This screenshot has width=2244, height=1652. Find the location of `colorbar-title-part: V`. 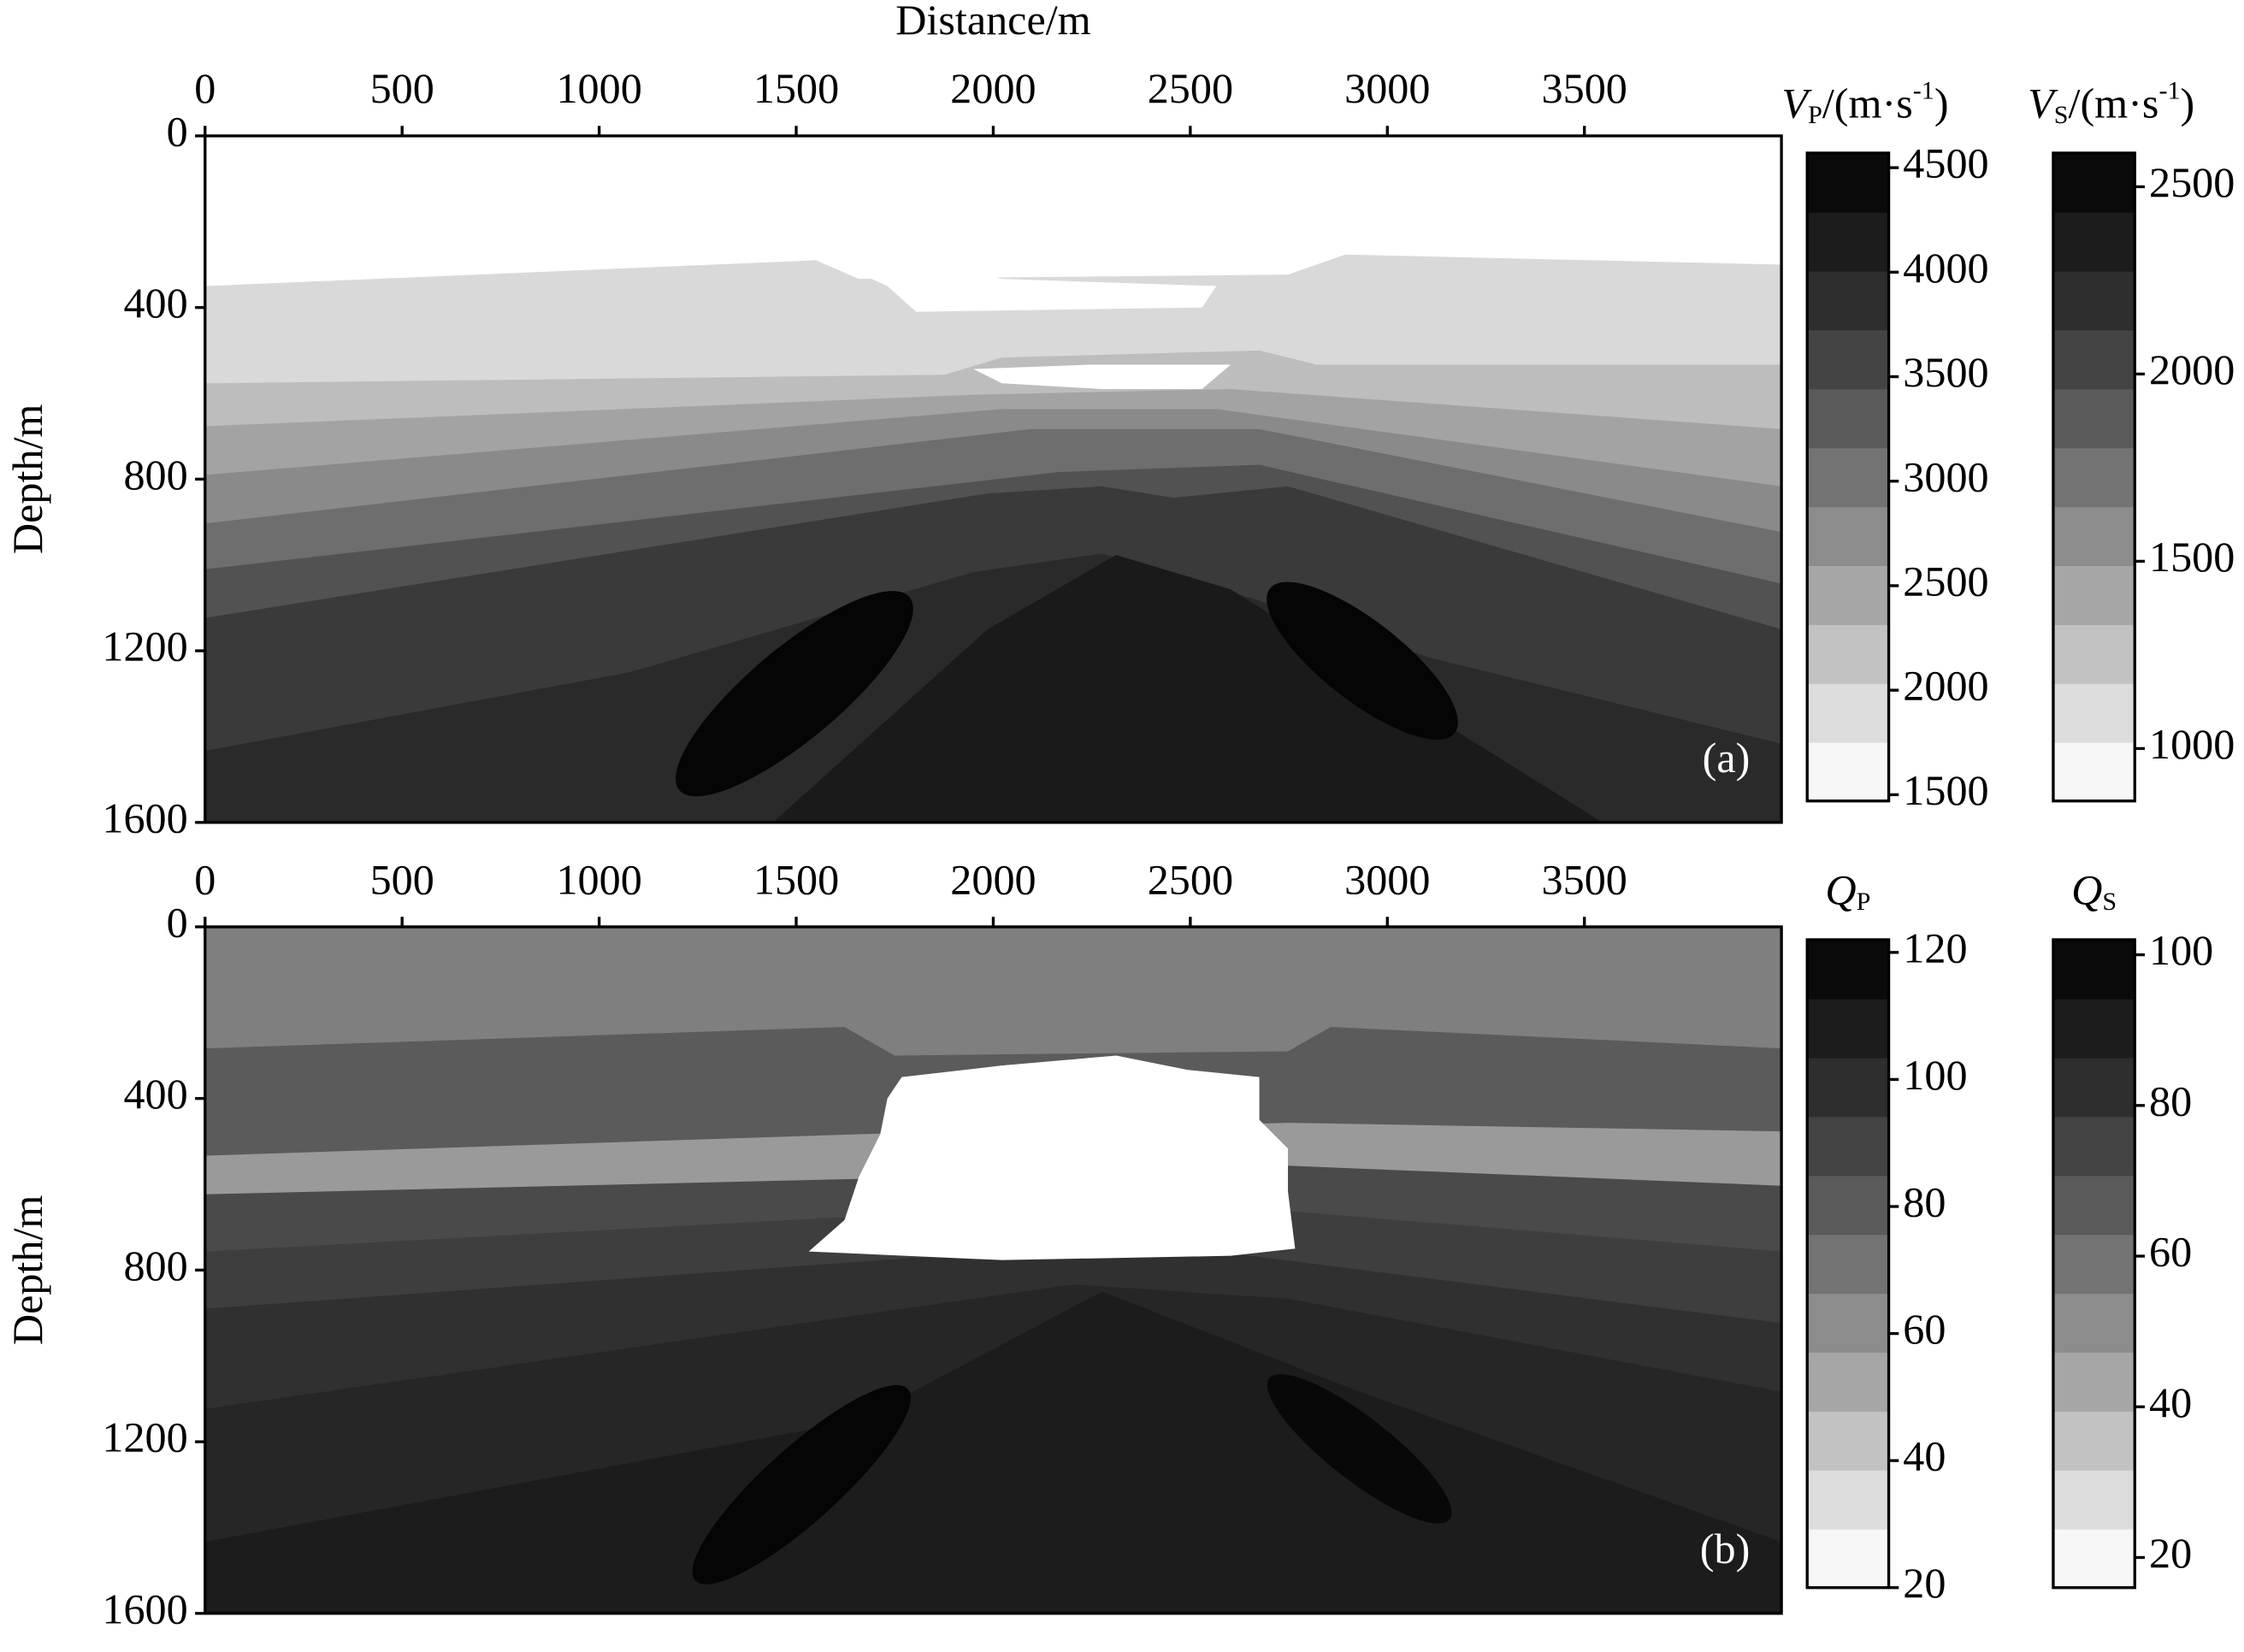

colorbar-title-part: V is located at coordinates (1797, 103).